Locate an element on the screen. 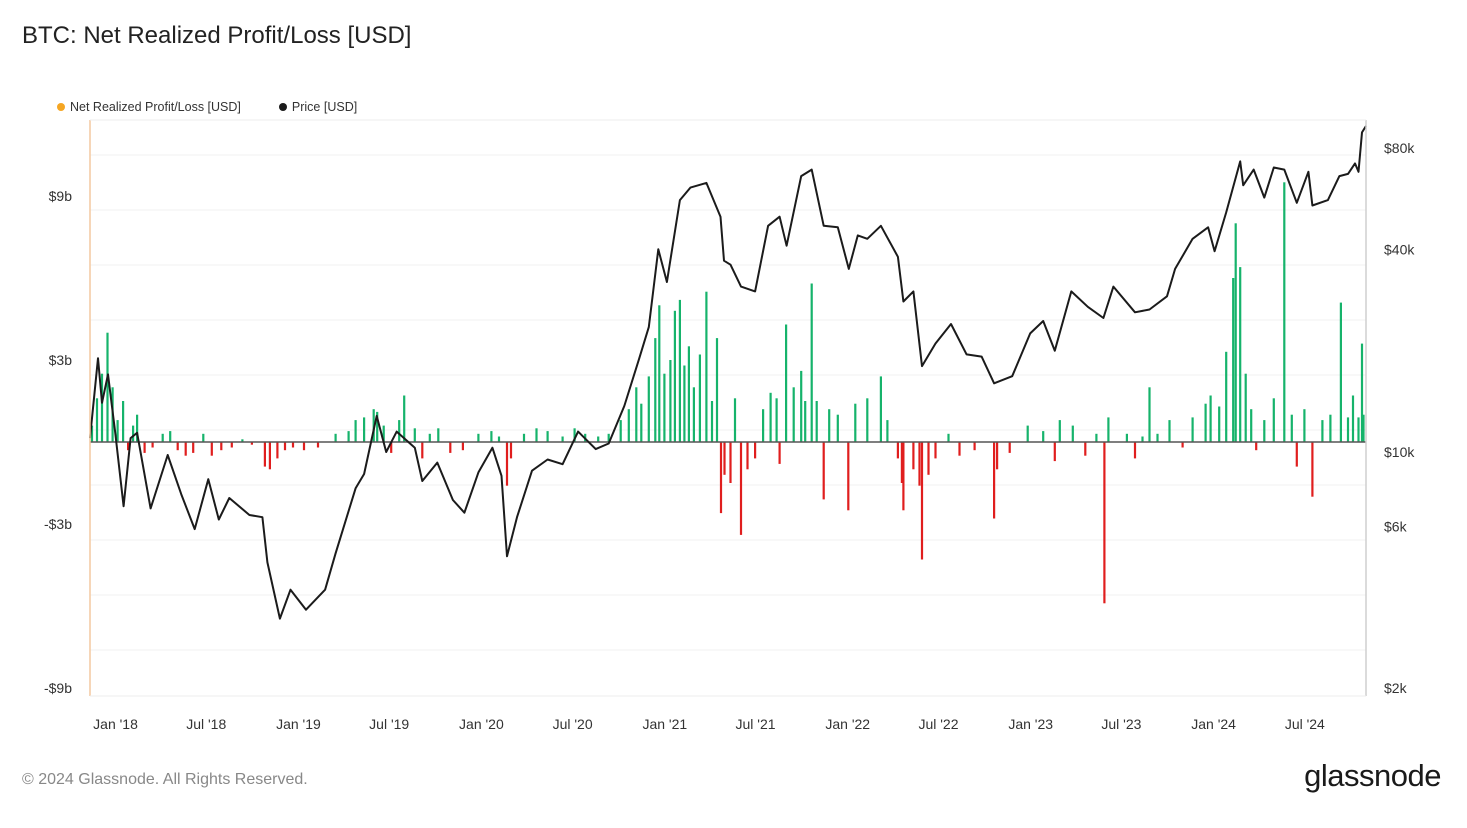  x-tick-1: Jul '18 is located at coordinates (206, 724).